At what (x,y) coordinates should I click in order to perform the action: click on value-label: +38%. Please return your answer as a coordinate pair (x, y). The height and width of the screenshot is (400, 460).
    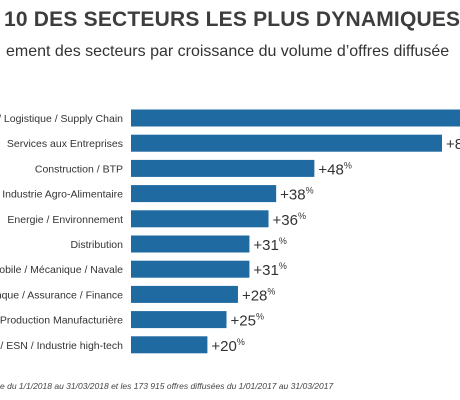
    Looking at the image, I should click on (296, 195).